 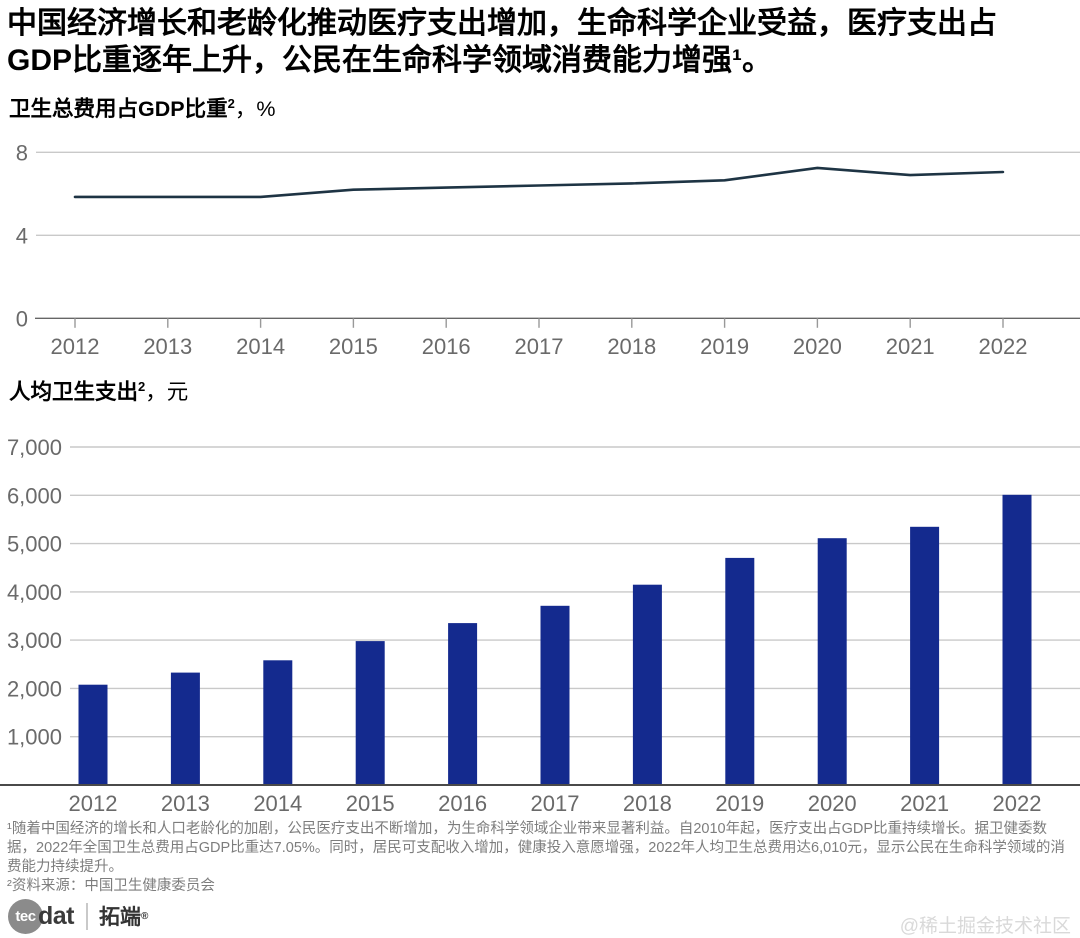 I want to click on y-axis-labels: 0 4 8, so click(x=22, y=235).